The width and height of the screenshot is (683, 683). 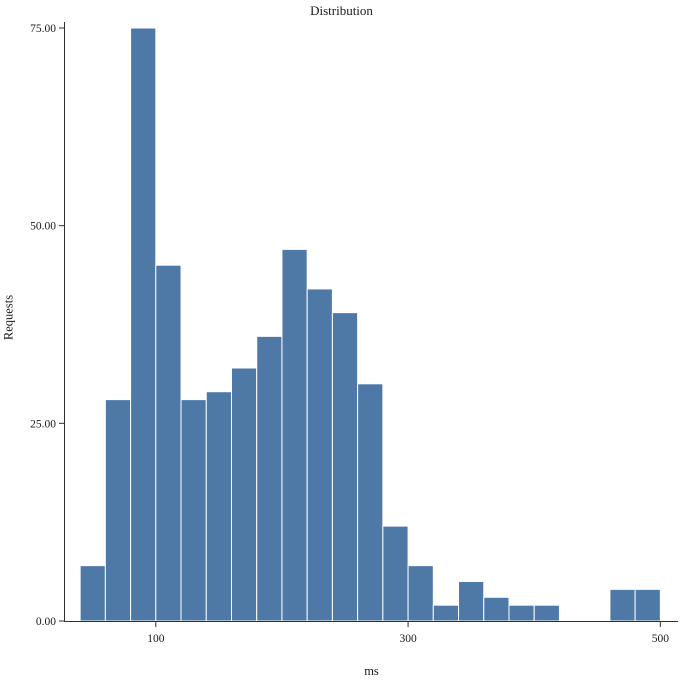 What do you see at coordinates (43, 227) in the screenshot?
I see `y-tick-label: 50.00` at bounding box center [43, 227].